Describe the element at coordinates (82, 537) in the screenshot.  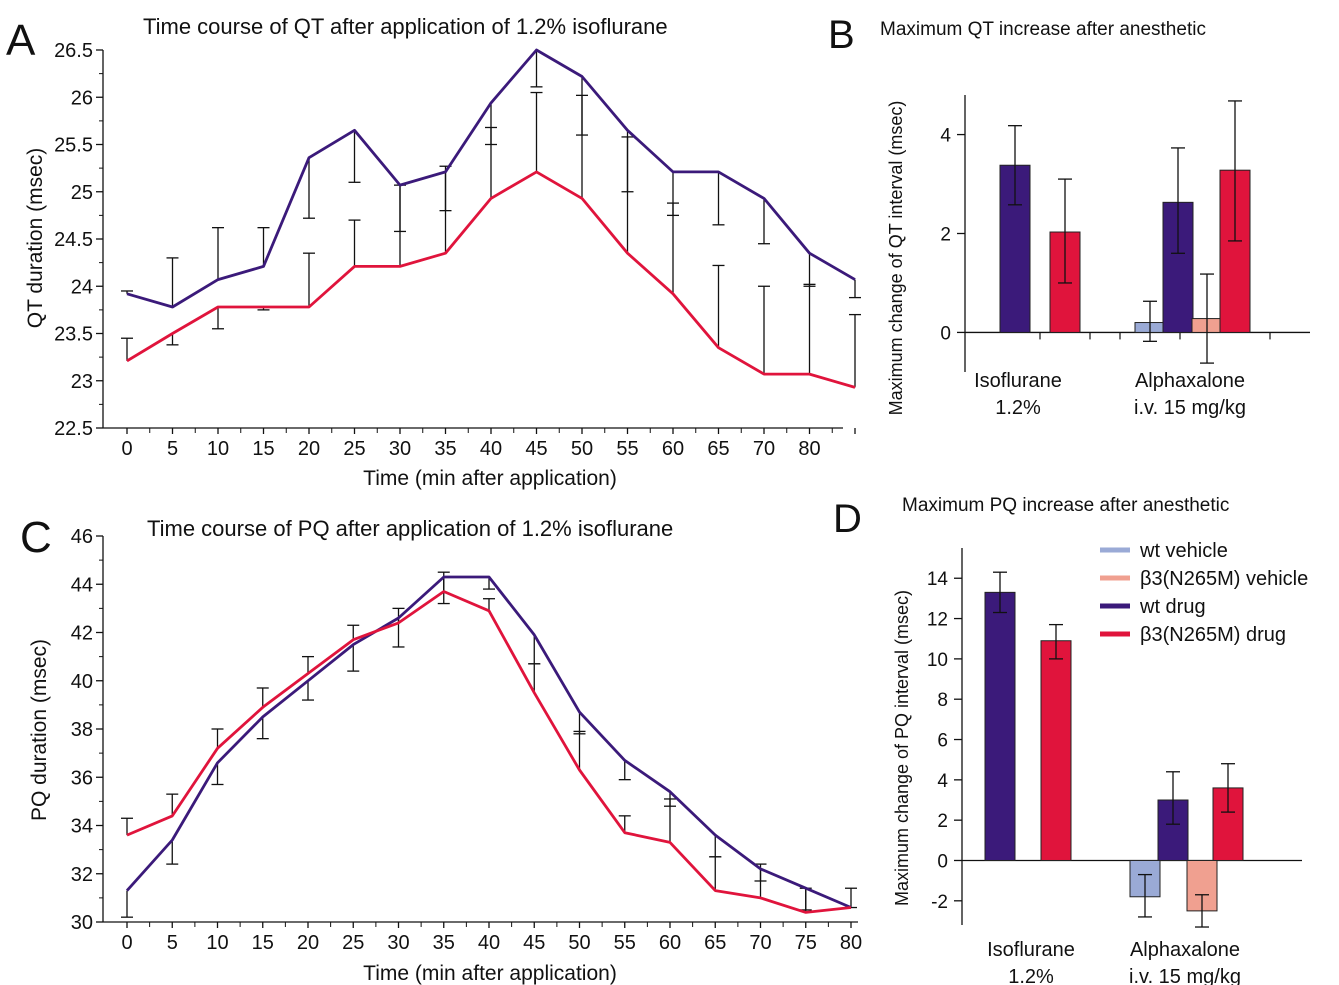
I see `panel-c-y-tick-label: 46` at that location.